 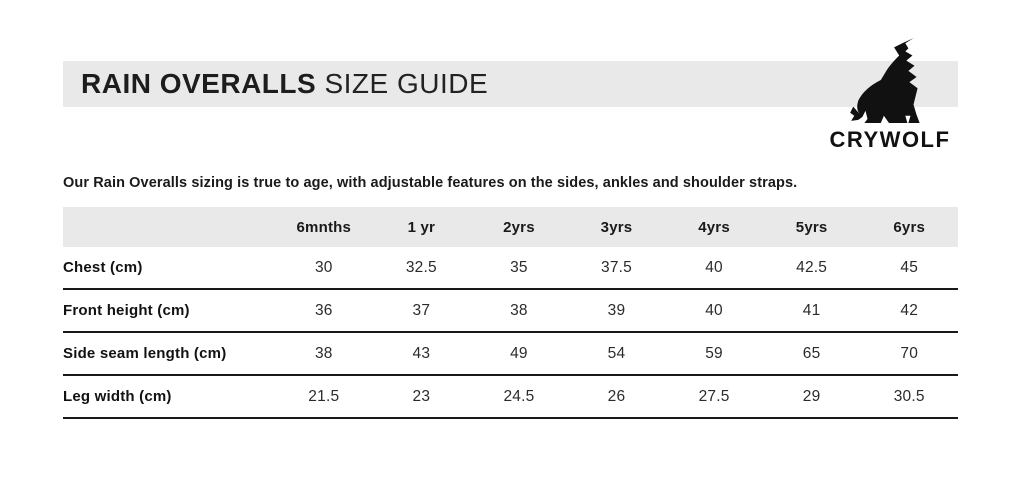 What do you see at coordinates (421, 353) in the screenshot?
I see `cell: 43` at bounding box center [421, 353].